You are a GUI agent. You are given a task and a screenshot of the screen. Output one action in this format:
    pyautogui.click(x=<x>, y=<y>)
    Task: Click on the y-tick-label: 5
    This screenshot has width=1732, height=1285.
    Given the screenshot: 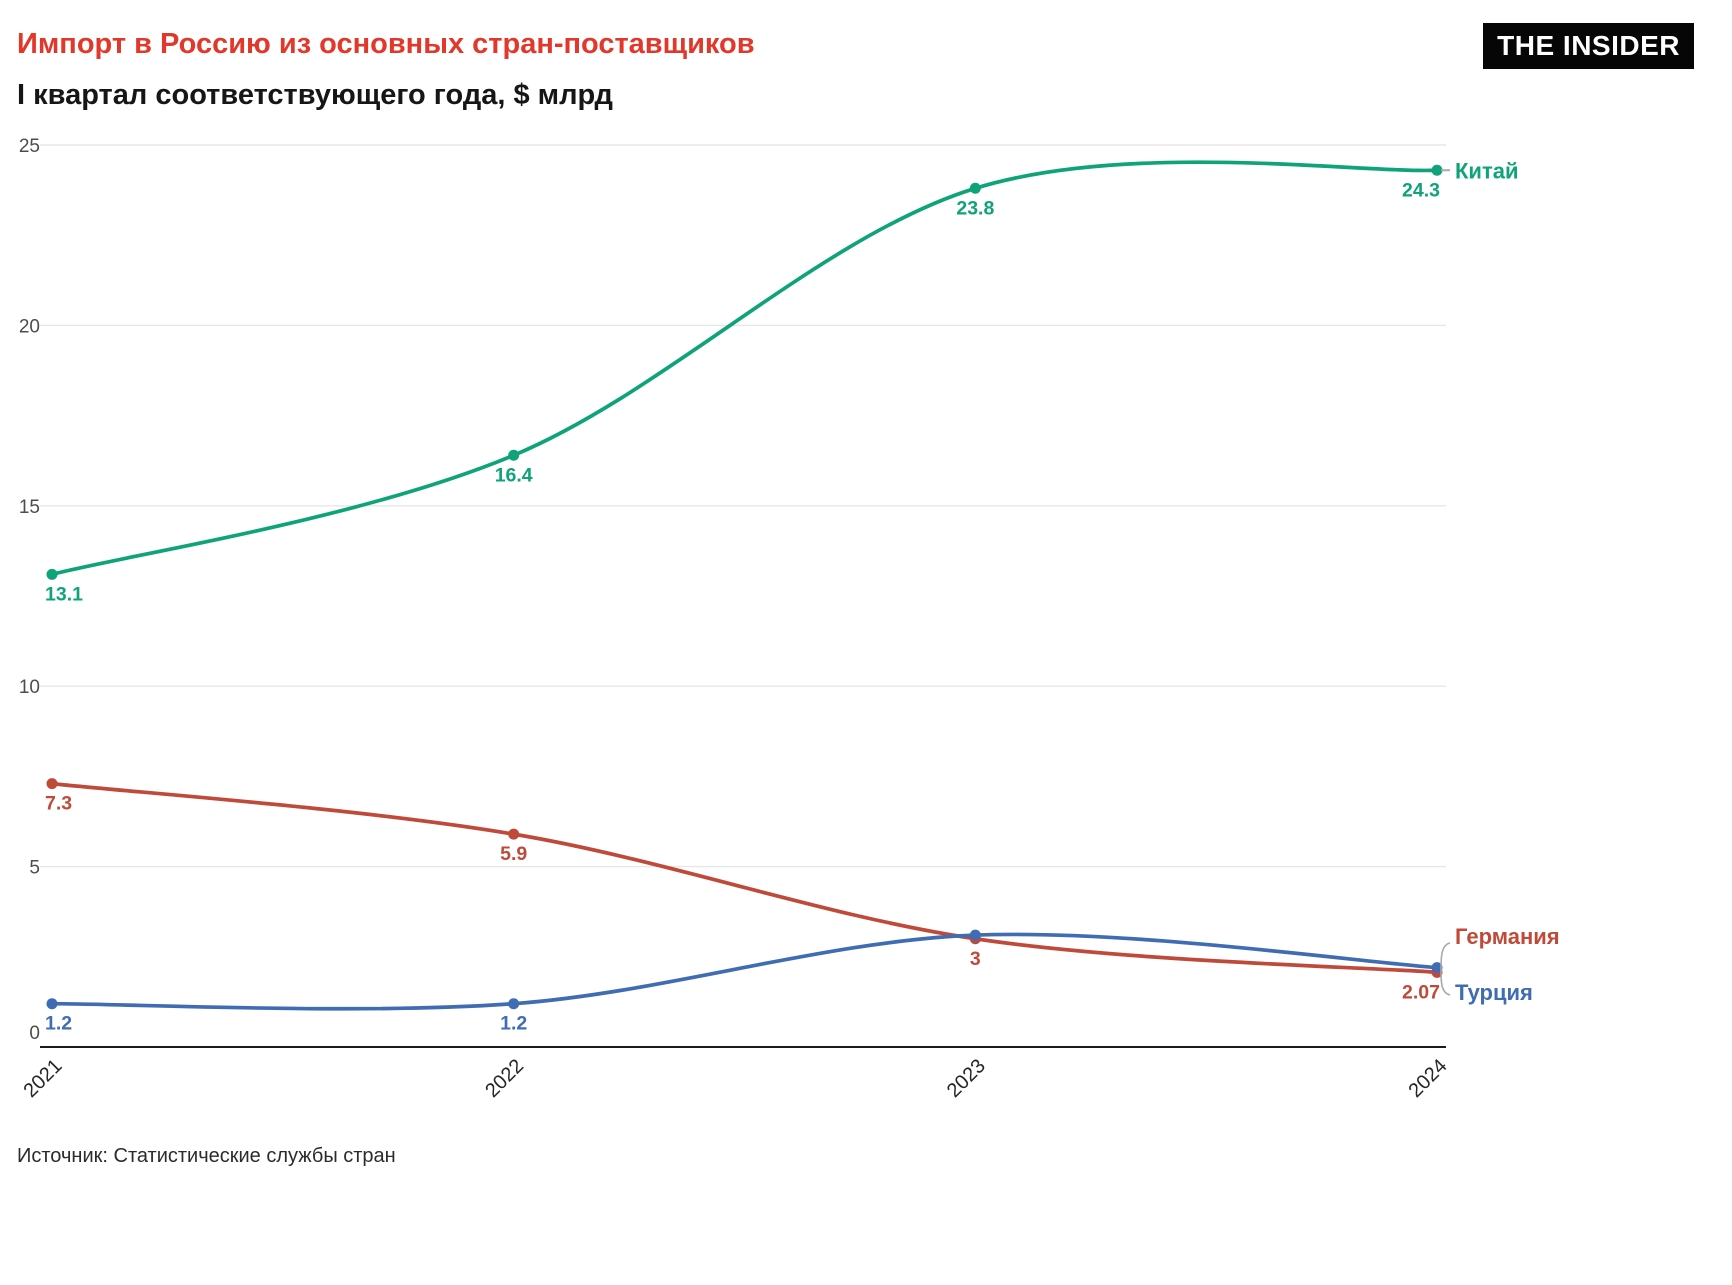 What is the action you would take?
    pyautogui.click(x=34, y=868)
    